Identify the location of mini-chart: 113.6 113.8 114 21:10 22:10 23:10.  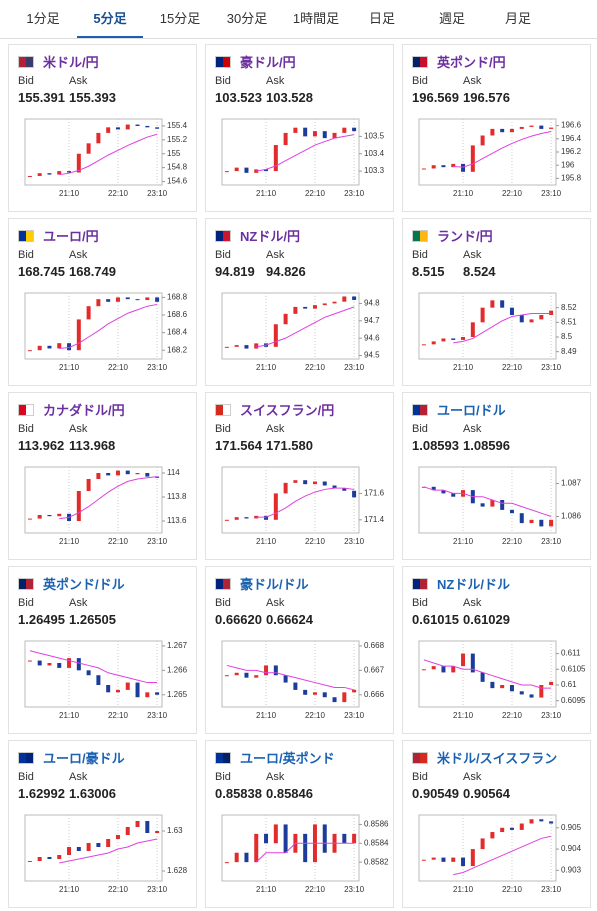
(105, 506).